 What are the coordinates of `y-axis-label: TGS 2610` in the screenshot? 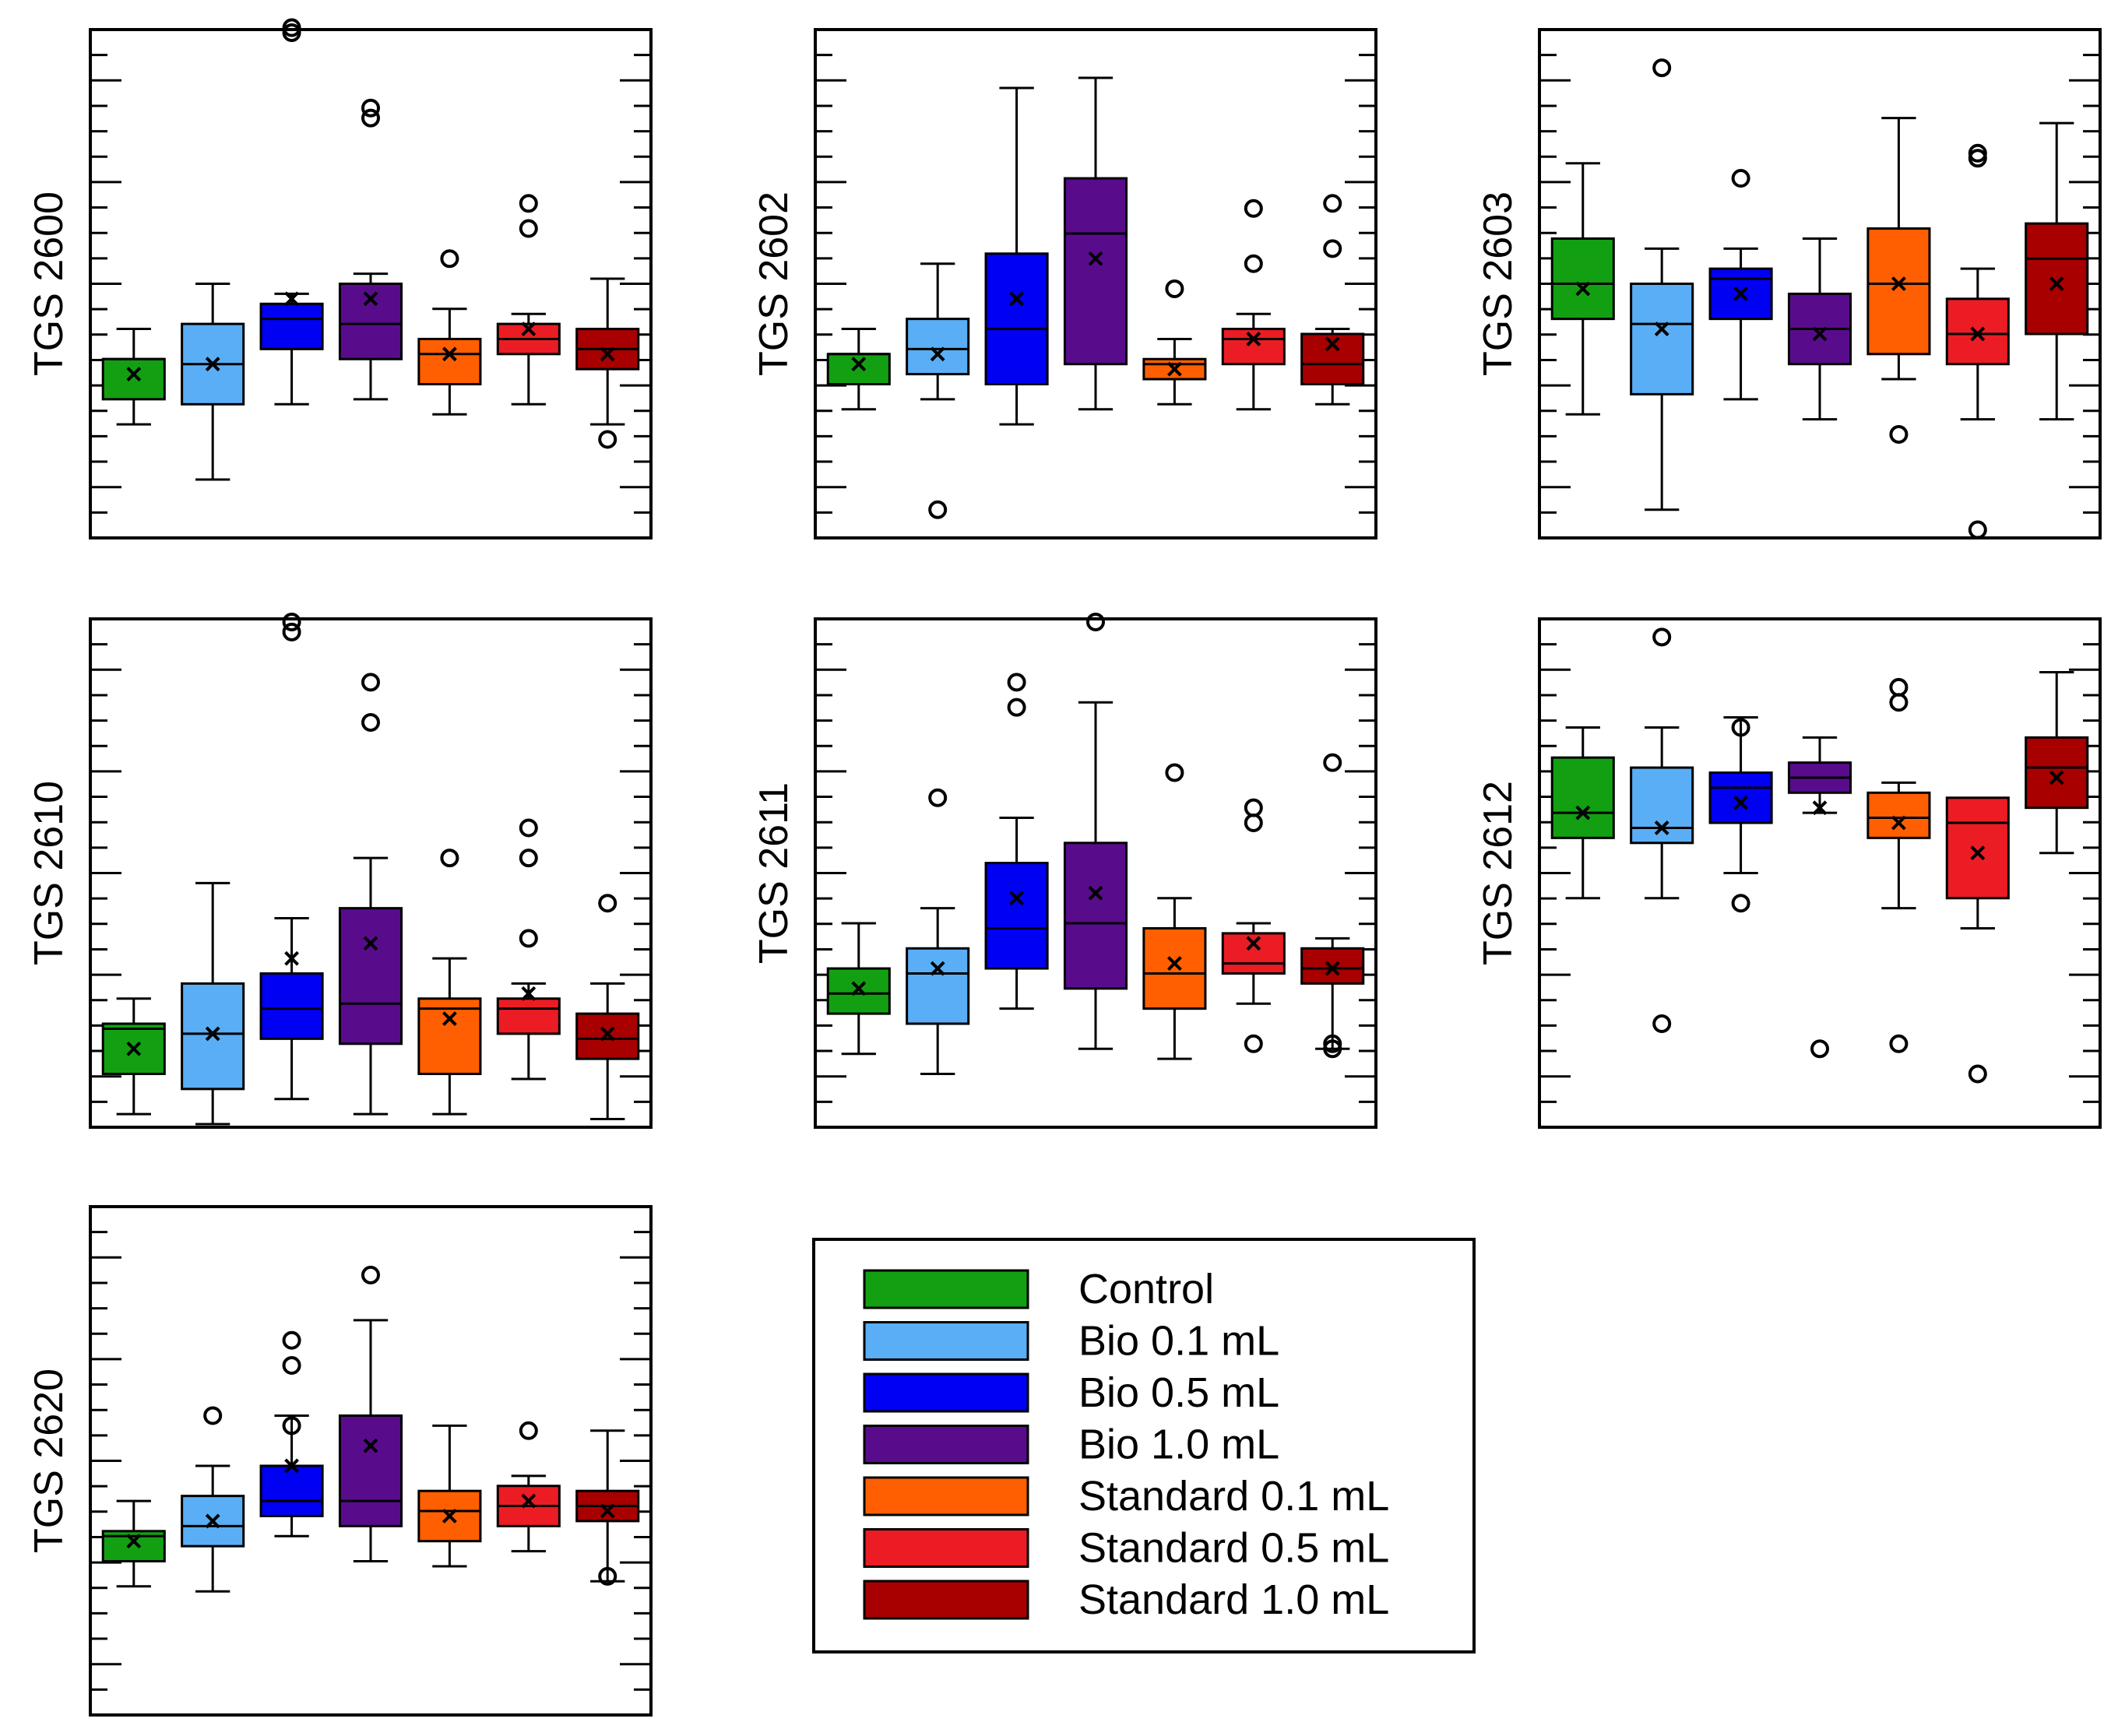 It's located at (49, 873).